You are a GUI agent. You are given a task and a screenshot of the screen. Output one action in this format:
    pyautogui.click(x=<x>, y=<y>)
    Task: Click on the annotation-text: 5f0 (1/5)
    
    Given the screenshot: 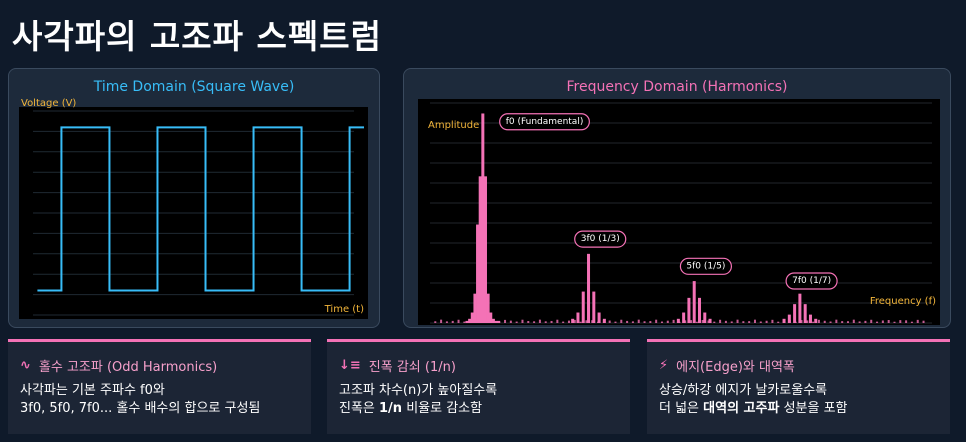 What is the action you would take?
    pyautogui.click(x=705, y=266)
    